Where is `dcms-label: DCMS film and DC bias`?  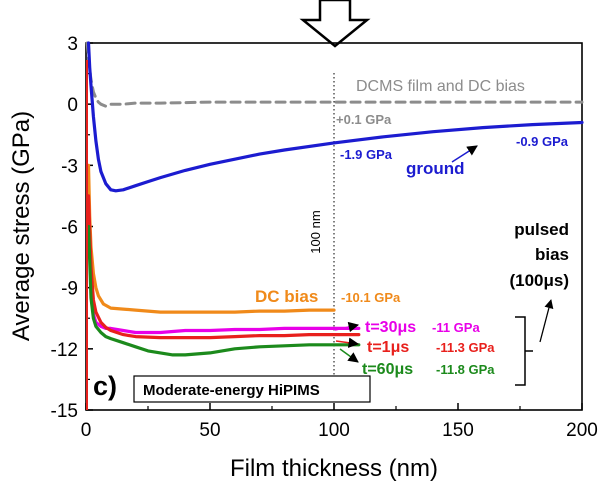 dcms-label: DCMS film and DC bias is located at coordinates (440, 86).